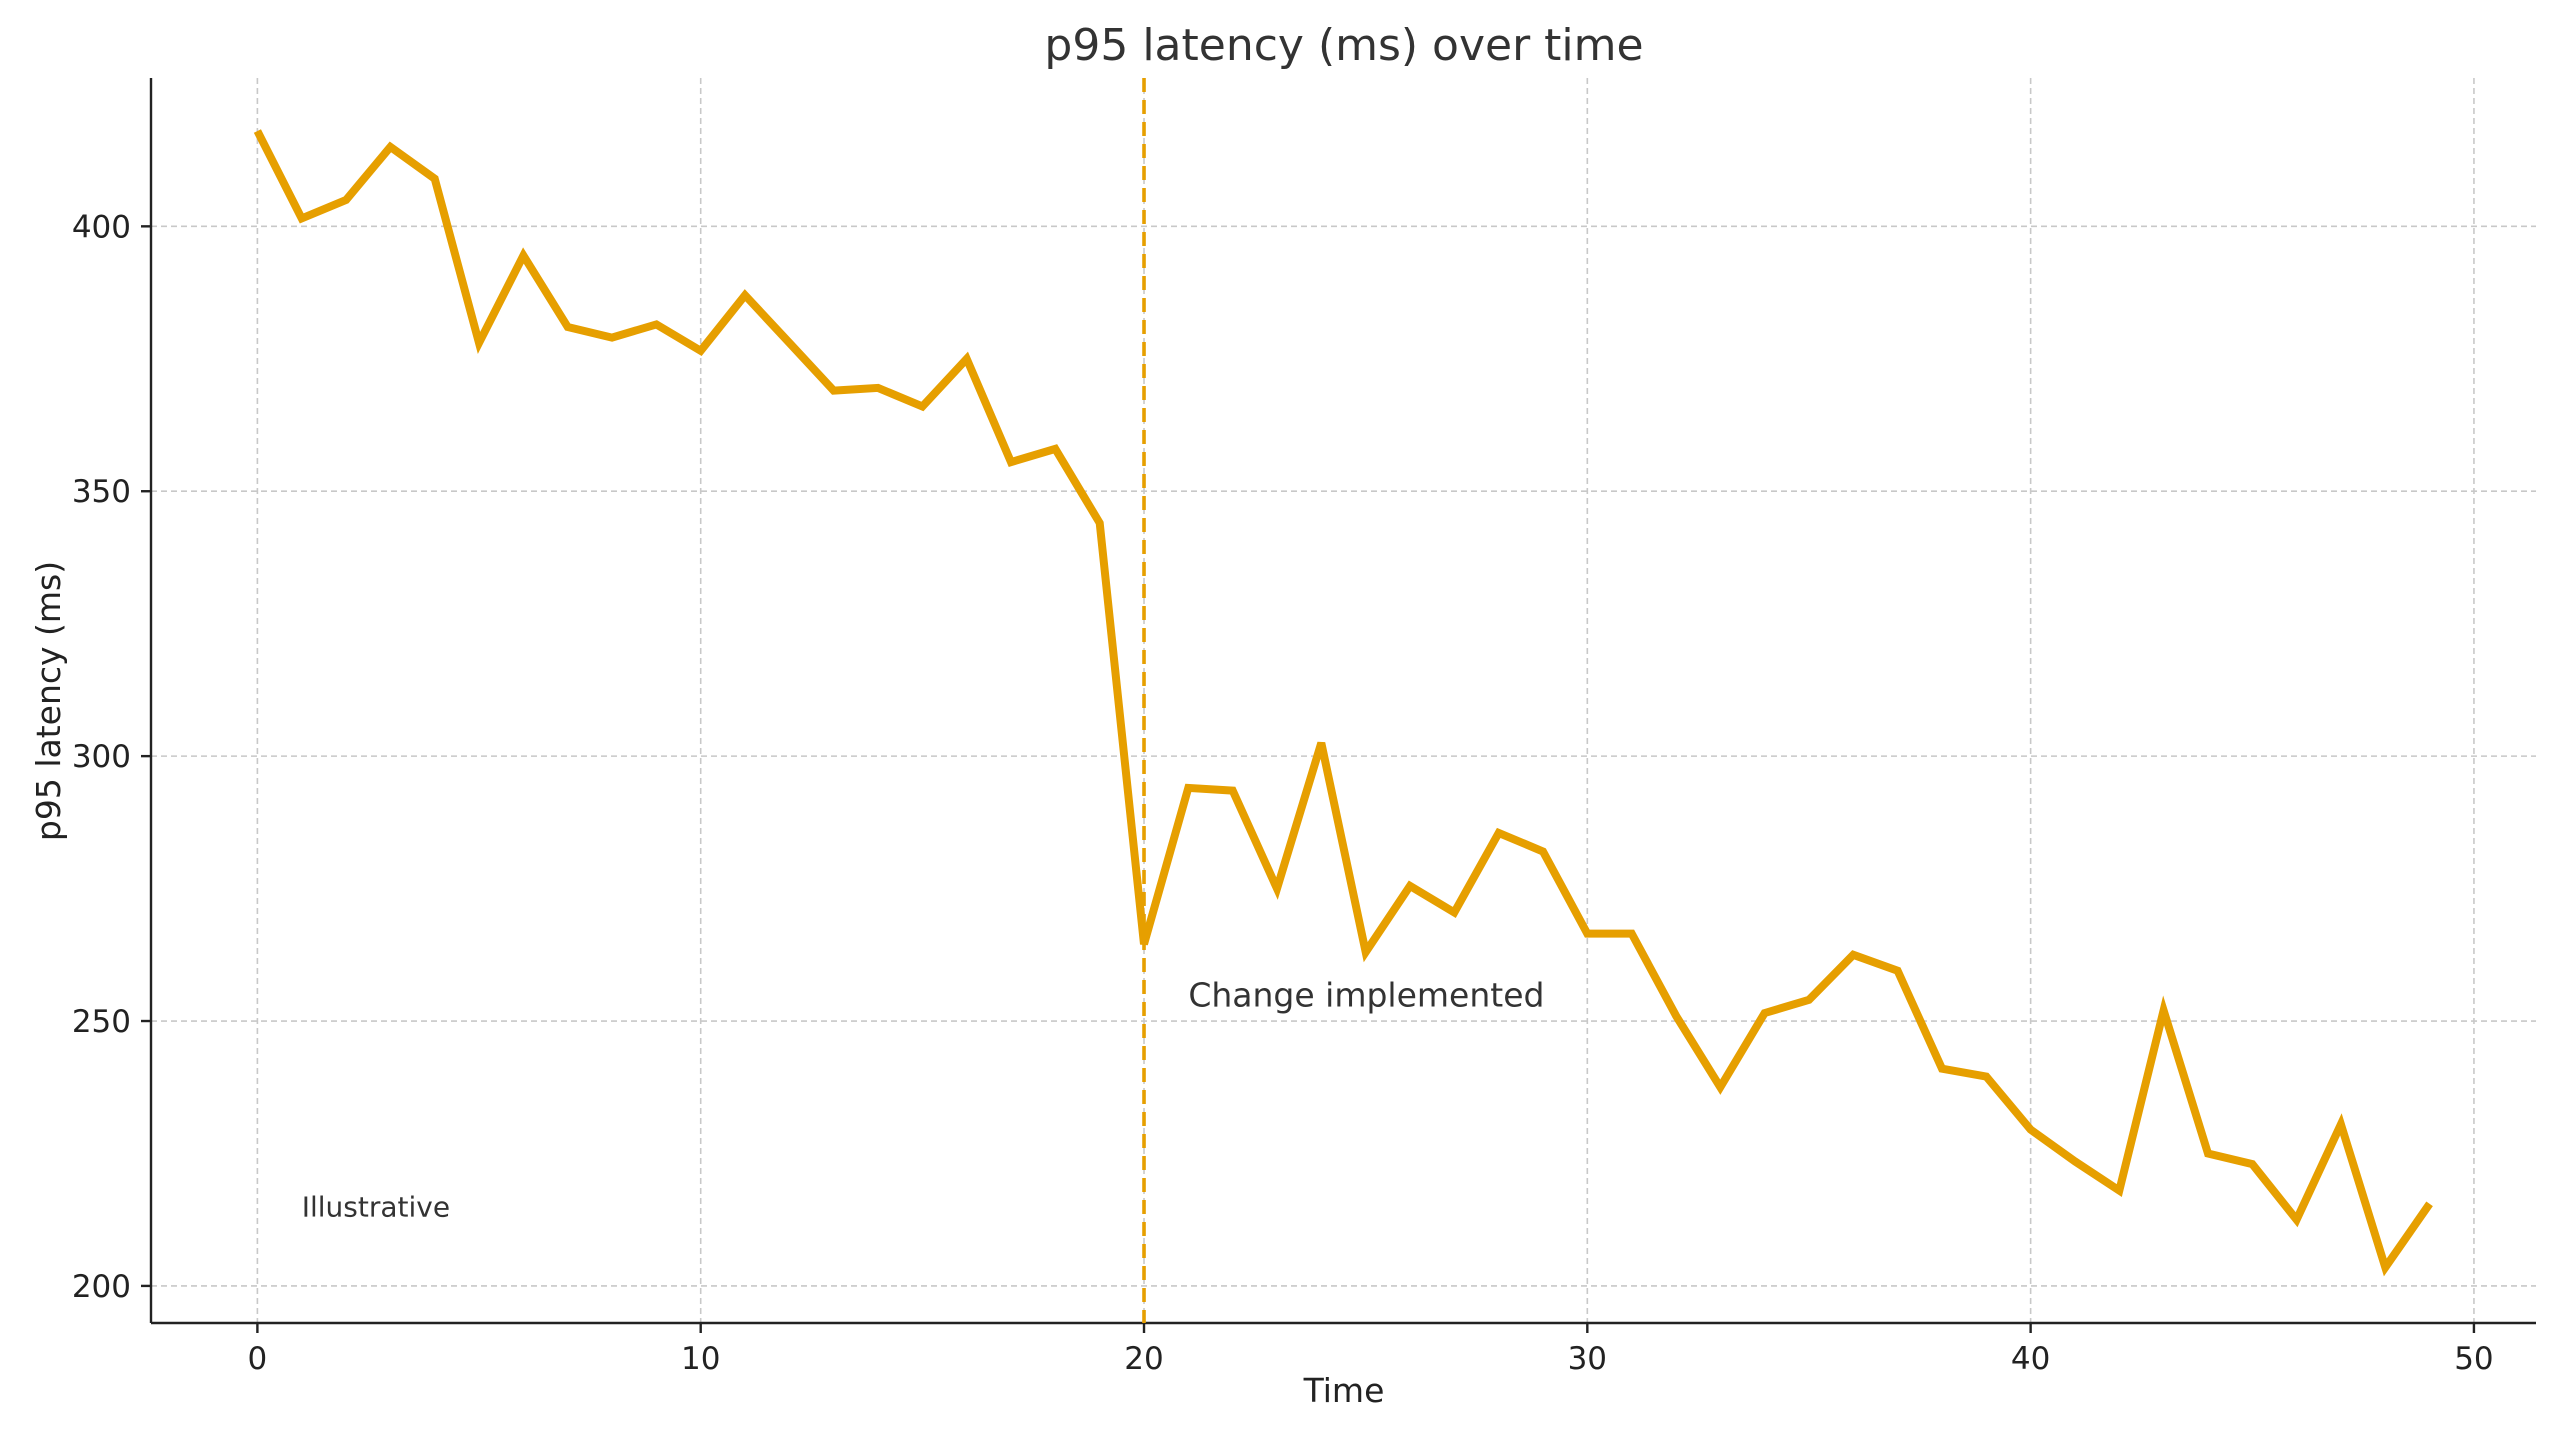 The width and height of the screenshot is (2560, 1440). What do you see at coordinates (101, 492) in the screenshot?
I see `y-tick-label: 350` at bounding box center [101, 492].